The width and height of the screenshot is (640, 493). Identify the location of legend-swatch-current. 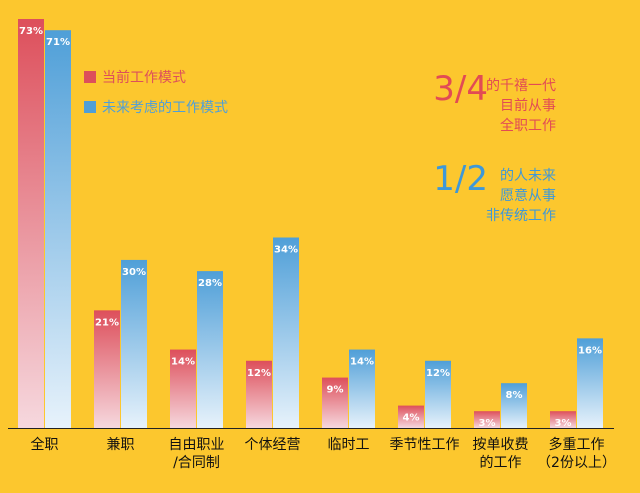
(90, 77).